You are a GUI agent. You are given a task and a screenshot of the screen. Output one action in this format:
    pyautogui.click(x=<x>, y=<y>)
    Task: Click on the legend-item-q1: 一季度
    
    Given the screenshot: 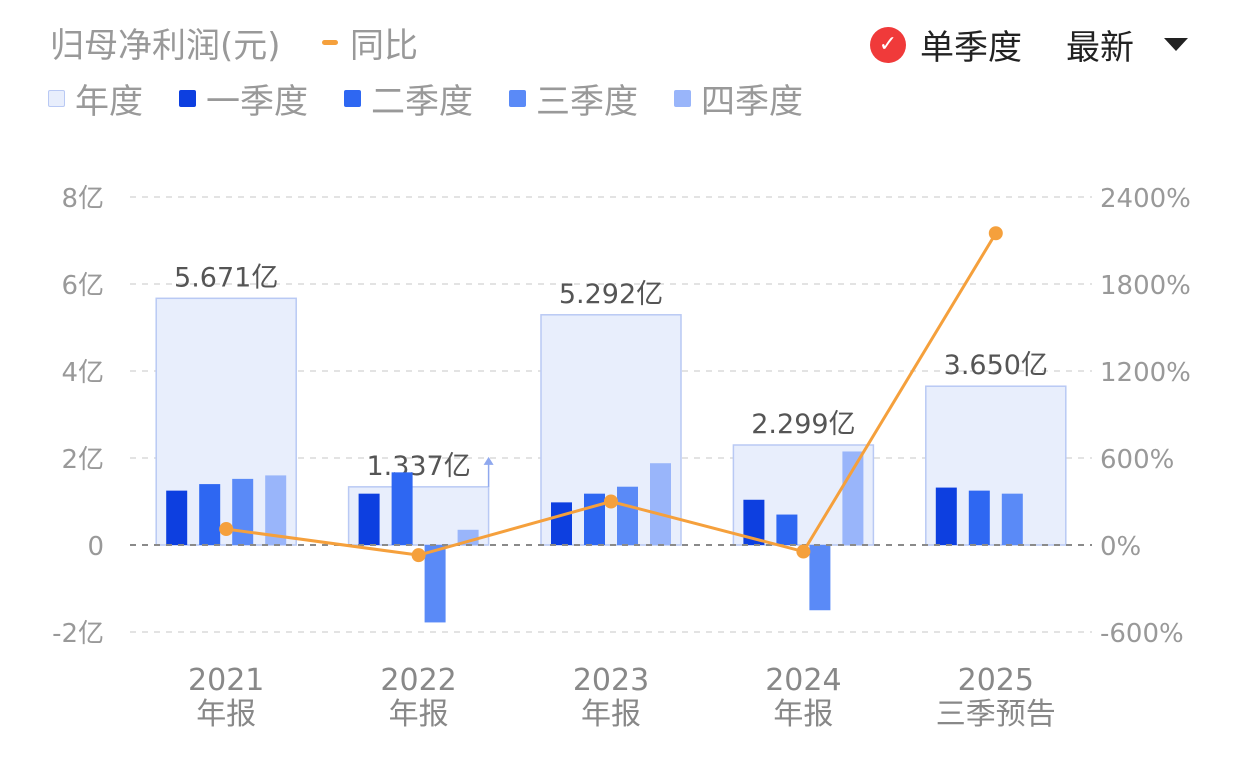 What is the action you would take?
    pyautogui.click(x=243, y=98)
    